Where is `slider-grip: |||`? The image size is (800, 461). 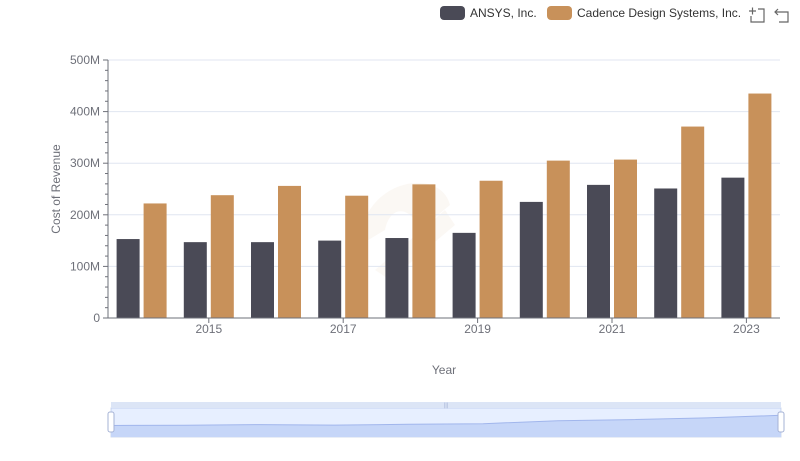
slider-grip: ||| is located at coordinates (446, 406).